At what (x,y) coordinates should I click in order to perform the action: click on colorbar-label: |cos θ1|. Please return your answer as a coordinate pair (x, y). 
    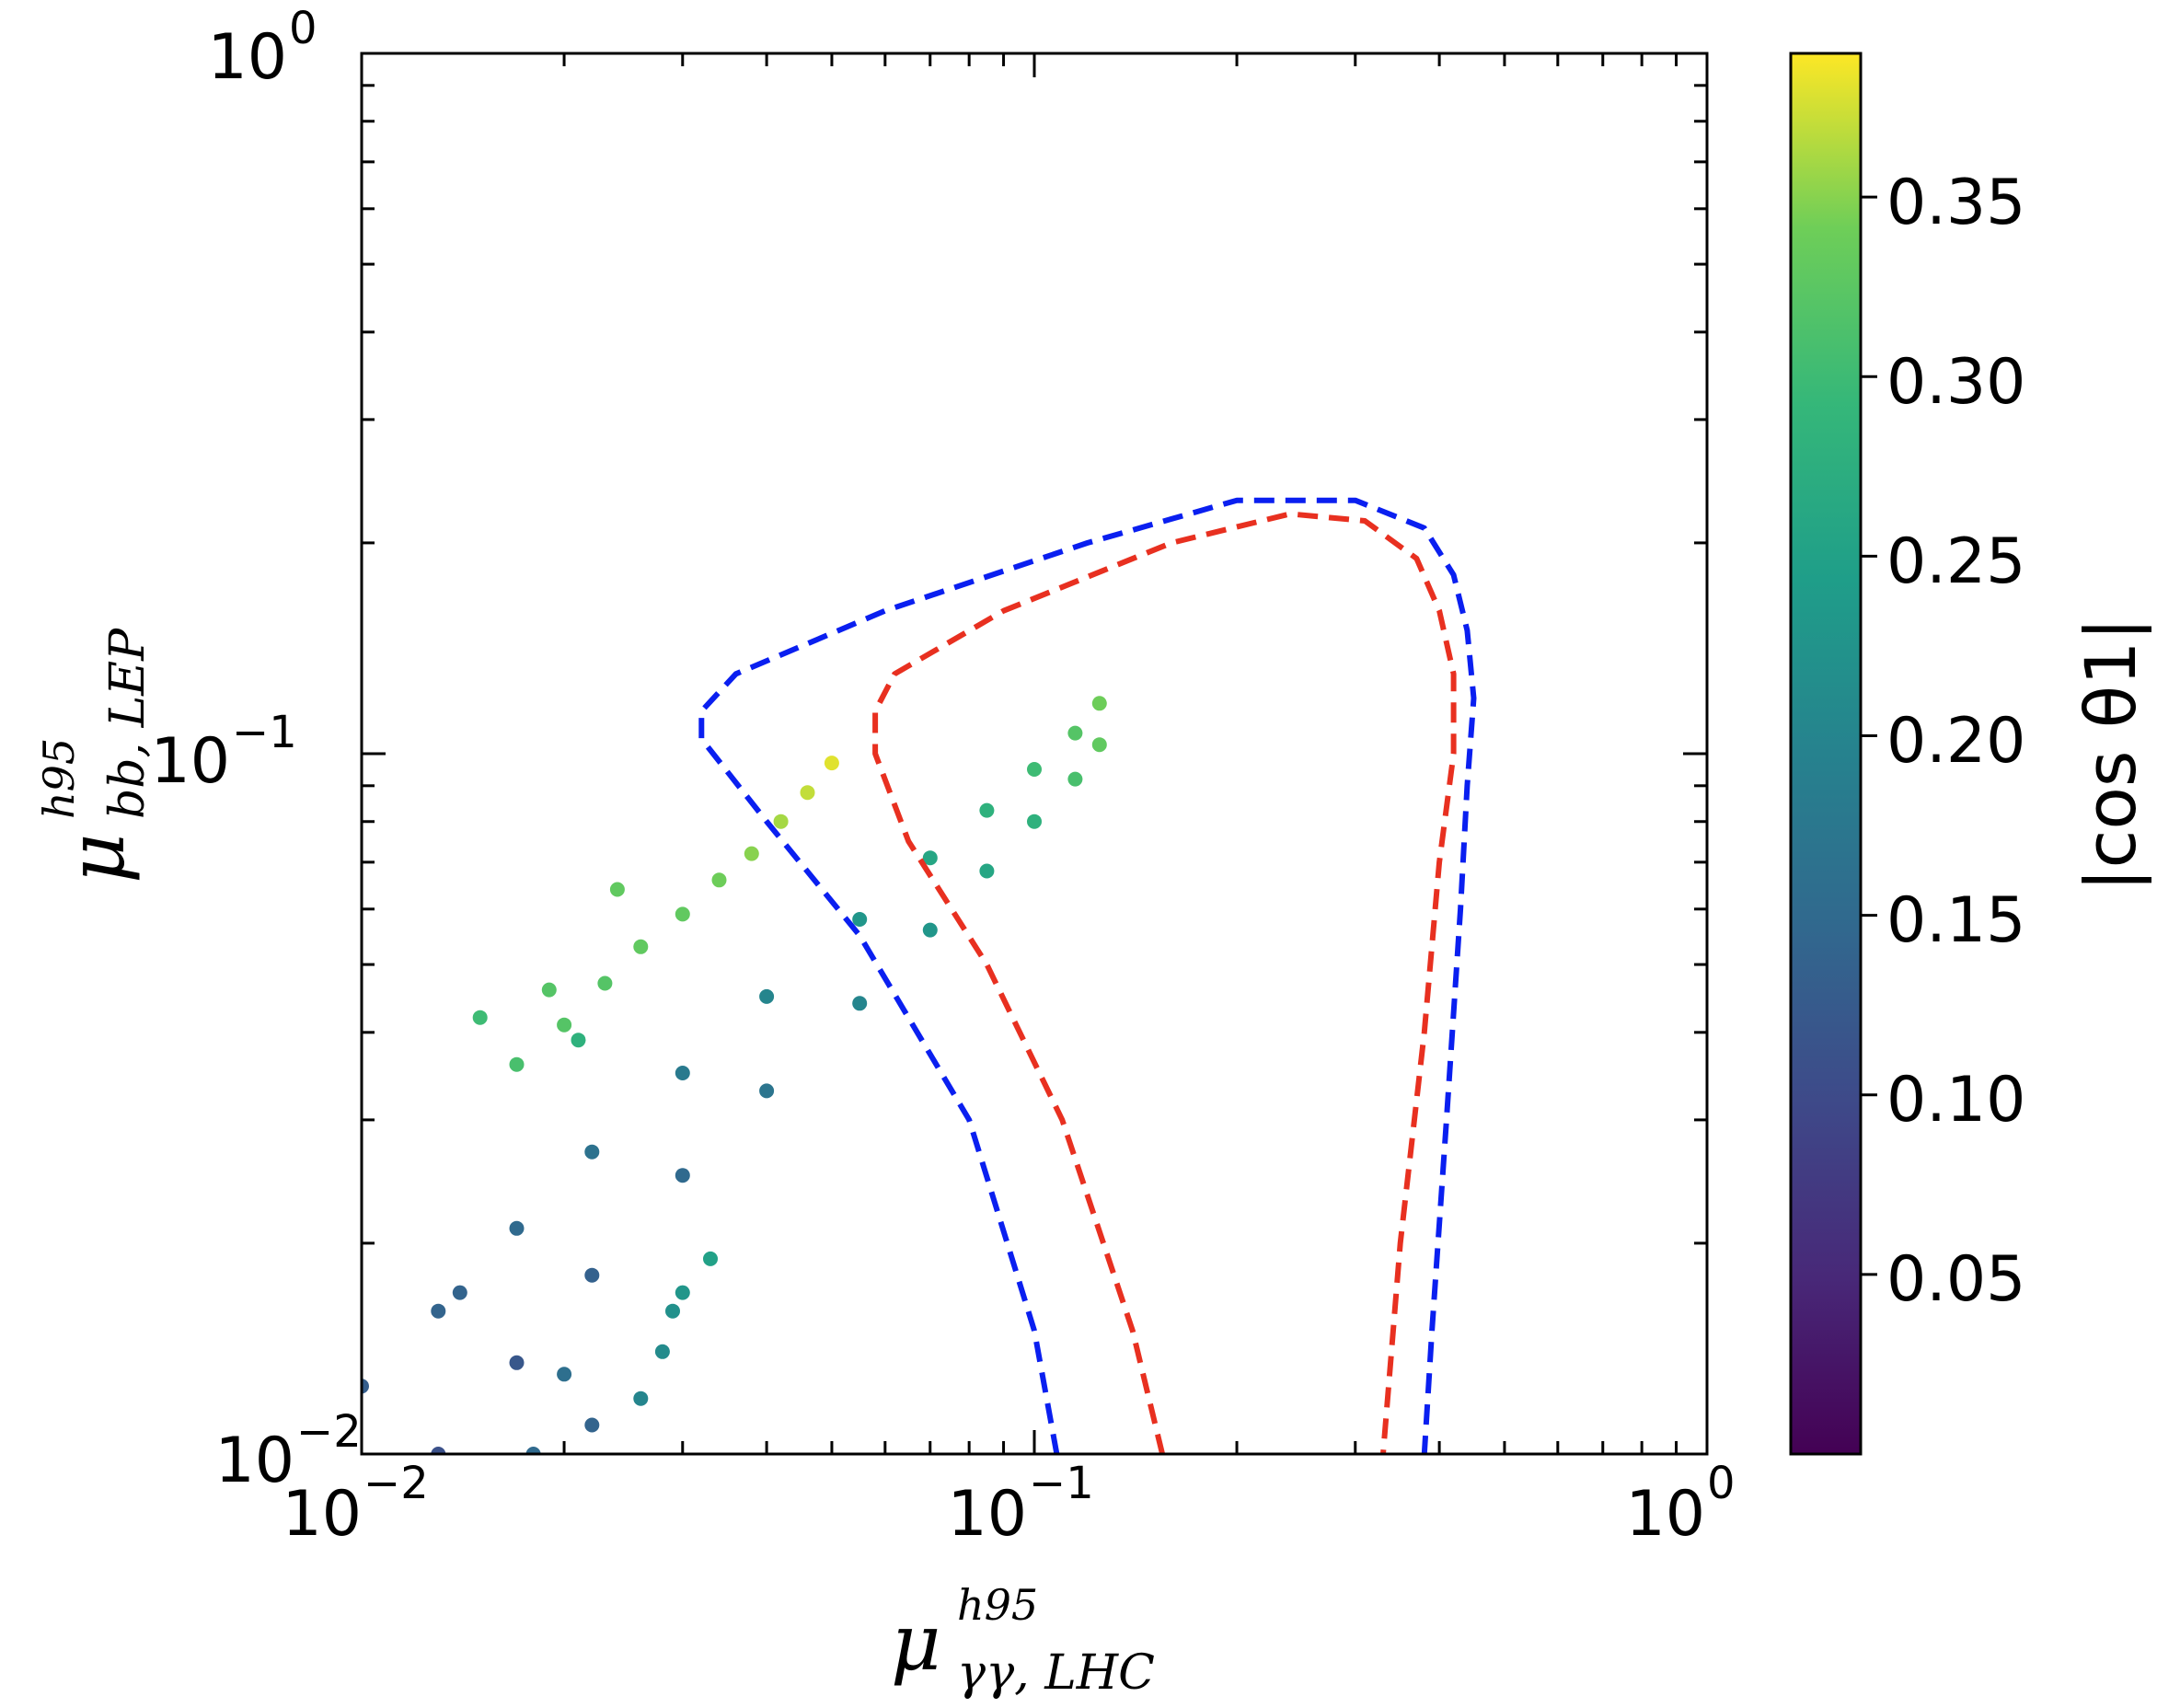
    Looking at the image, I should click on (2111, 754).